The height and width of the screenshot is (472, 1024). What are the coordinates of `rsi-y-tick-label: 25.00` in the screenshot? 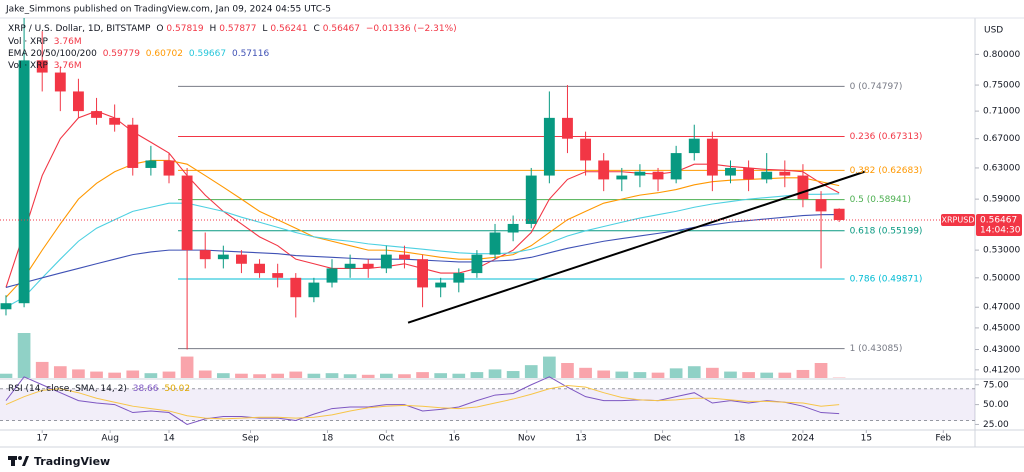 It's located at (996, 425).